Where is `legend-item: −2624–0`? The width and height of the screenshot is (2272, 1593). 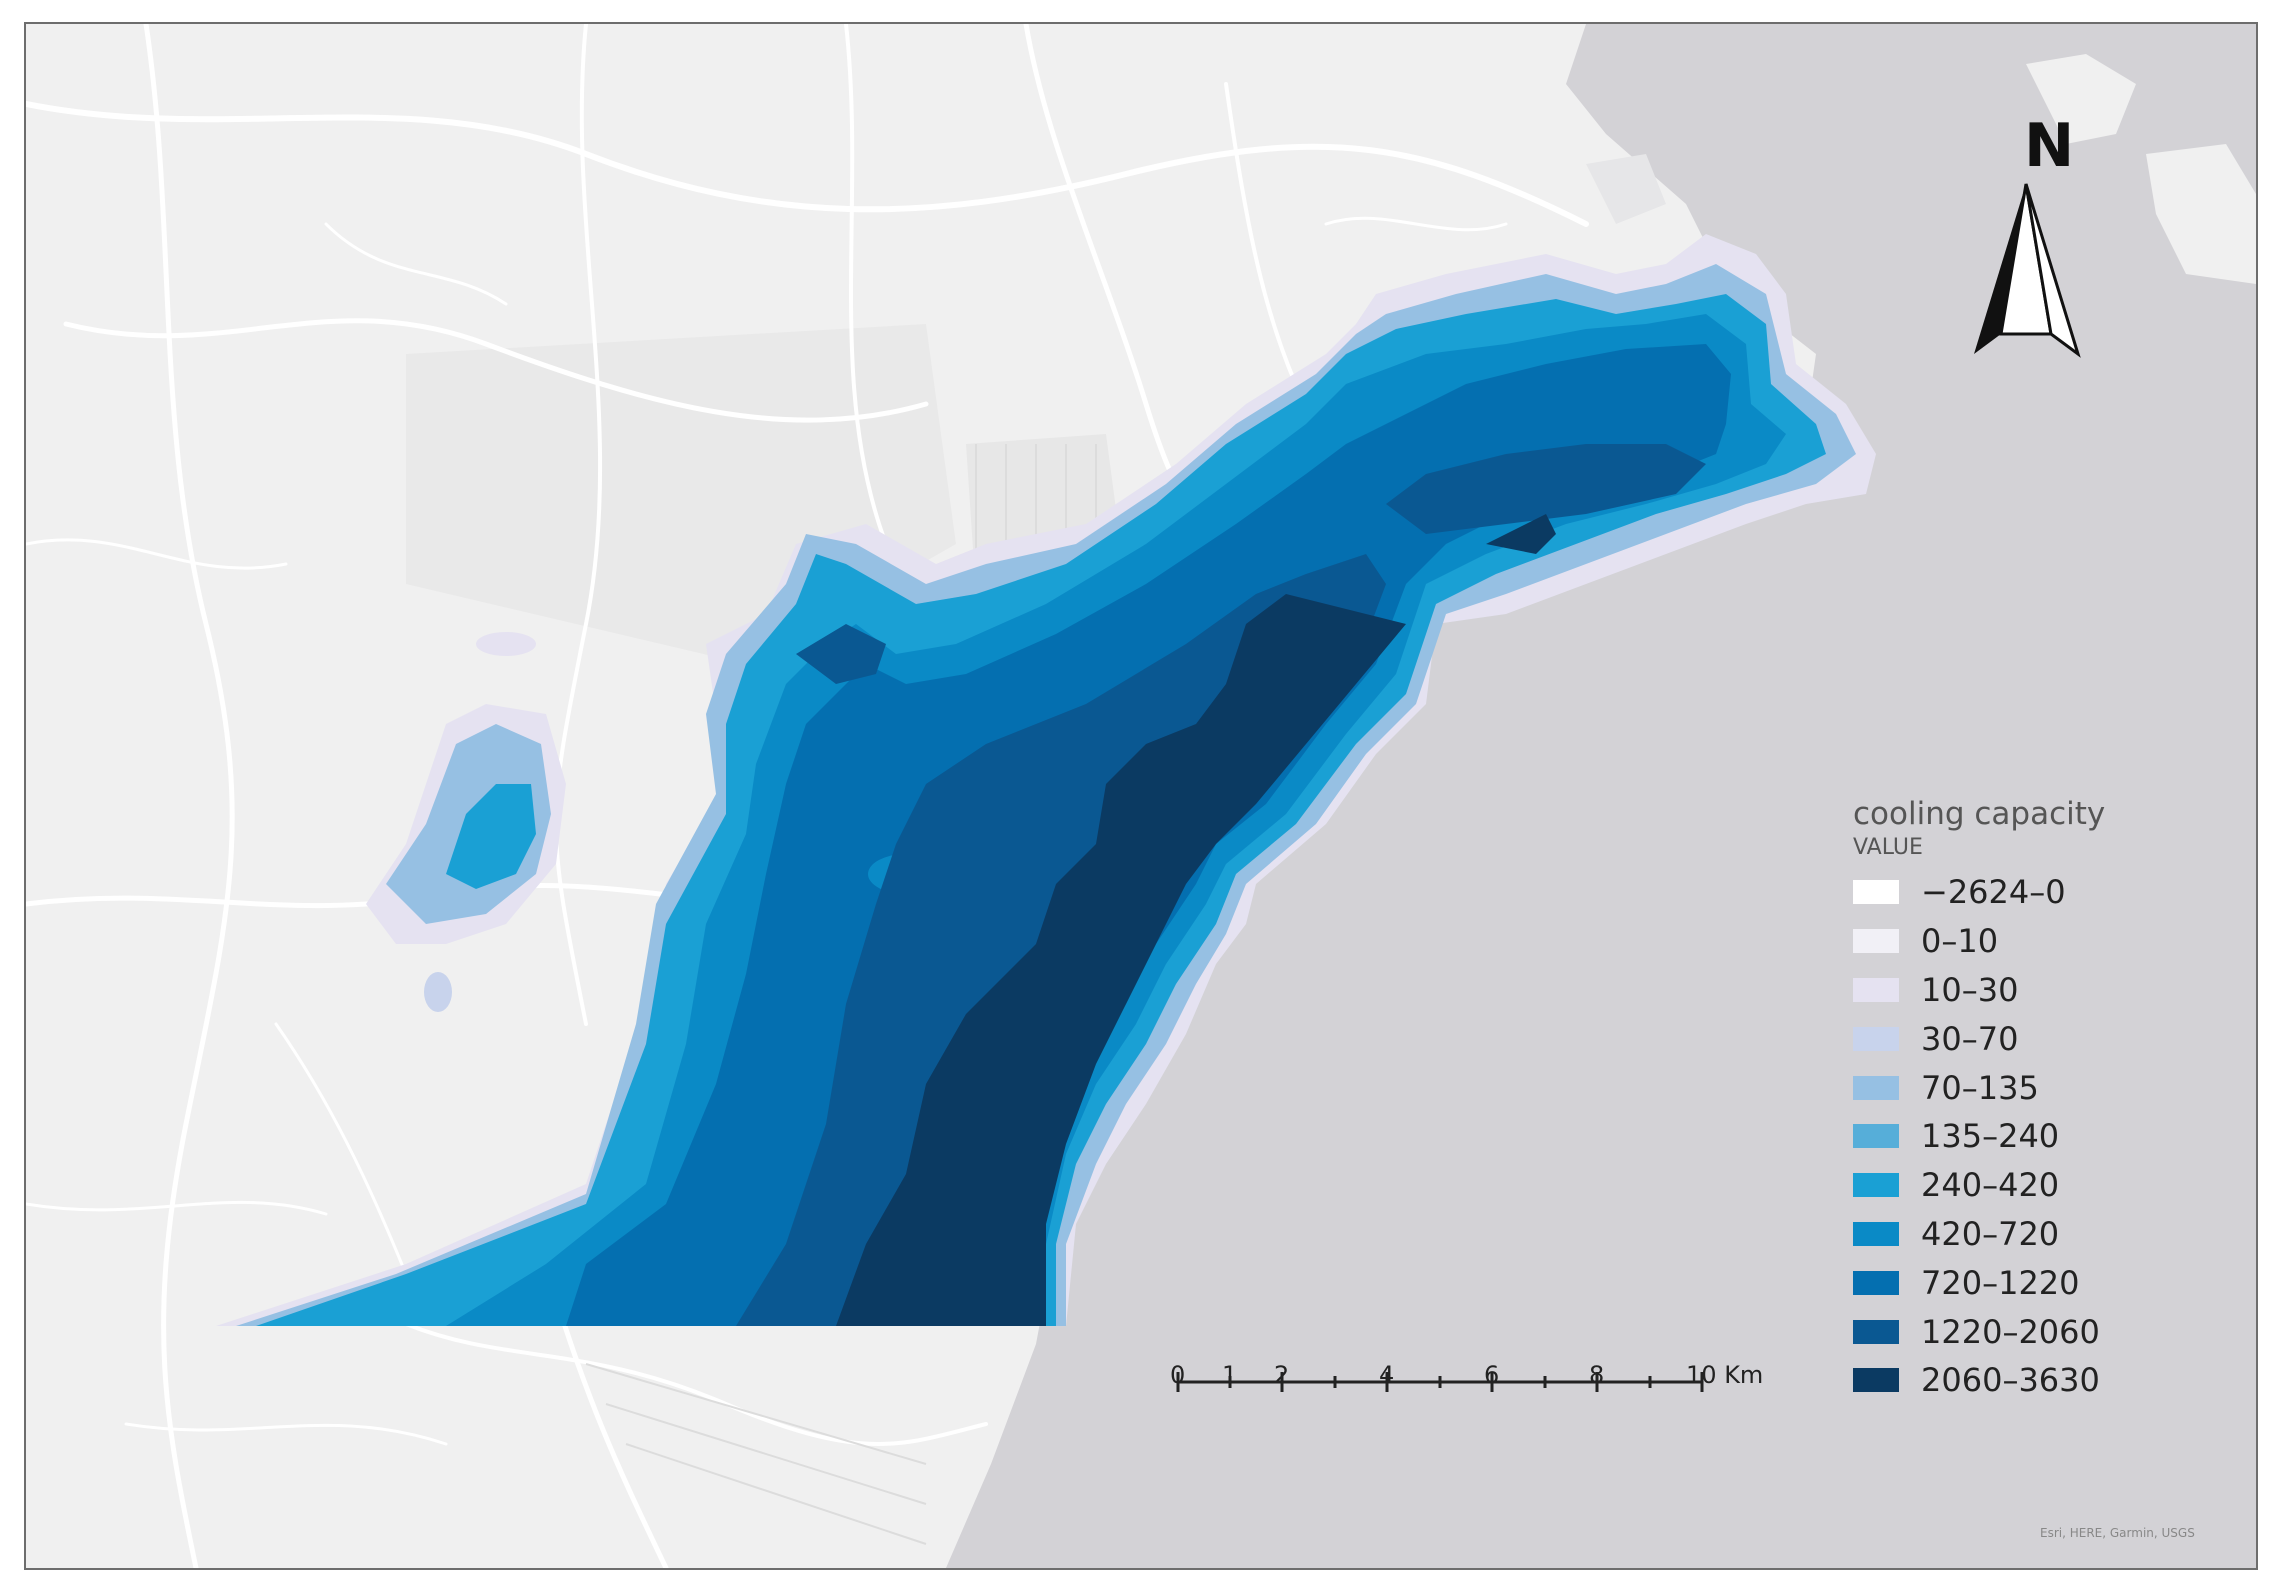
legend-item: −2624–0 is located at coordinates (2043, 892).